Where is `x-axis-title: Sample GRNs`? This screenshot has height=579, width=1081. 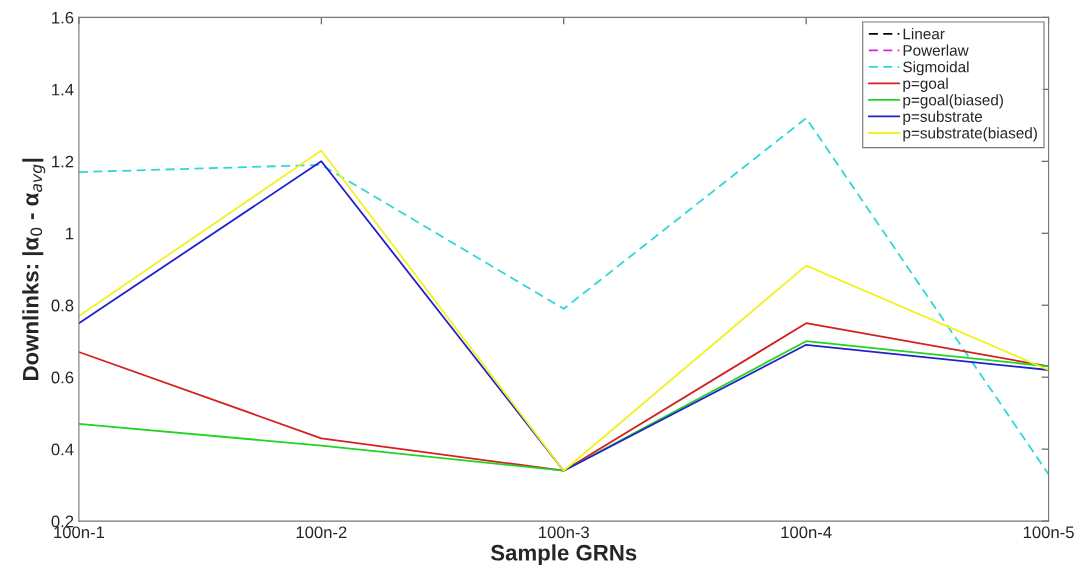
x-axis-title: Sample GRNs is located at coordinates (563, 554).